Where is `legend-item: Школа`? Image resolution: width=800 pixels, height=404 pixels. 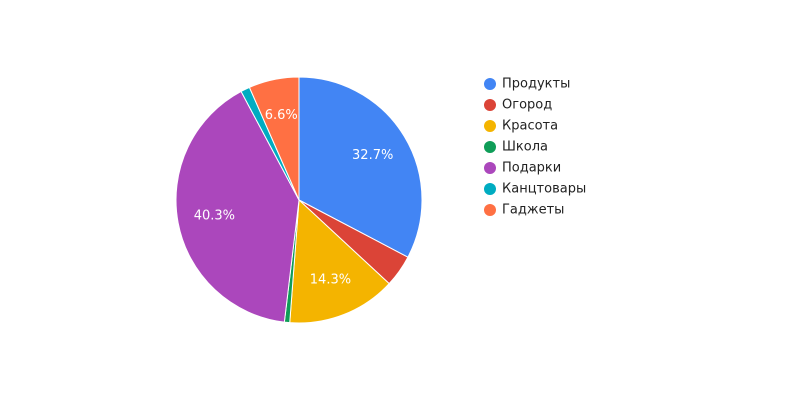
legend-item: Школа is located at coordinates (516, 147).